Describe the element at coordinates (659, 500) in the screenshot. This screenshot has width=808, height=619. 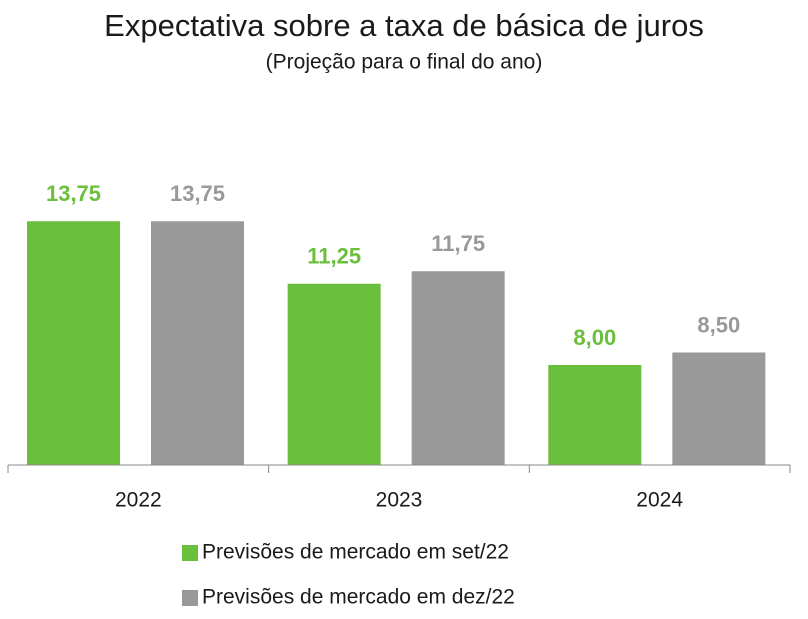
I see `x-tick-label: 2024` at that location.